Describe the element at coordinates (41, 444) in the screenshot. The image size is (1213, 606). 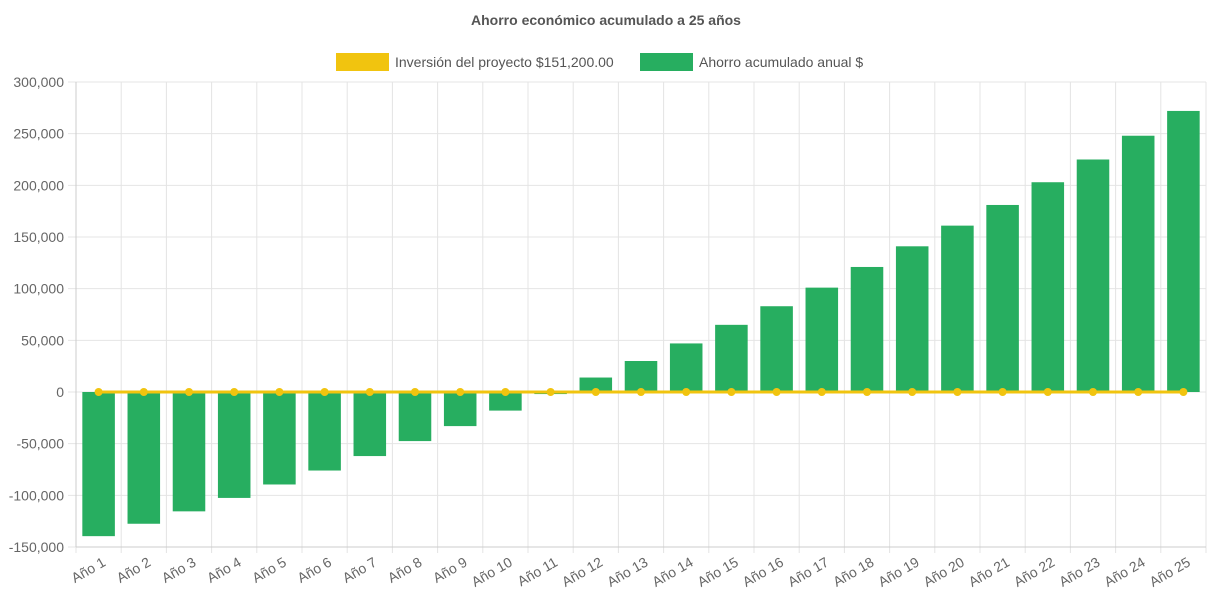
I see `y-tick-label: -50,000` at that location.